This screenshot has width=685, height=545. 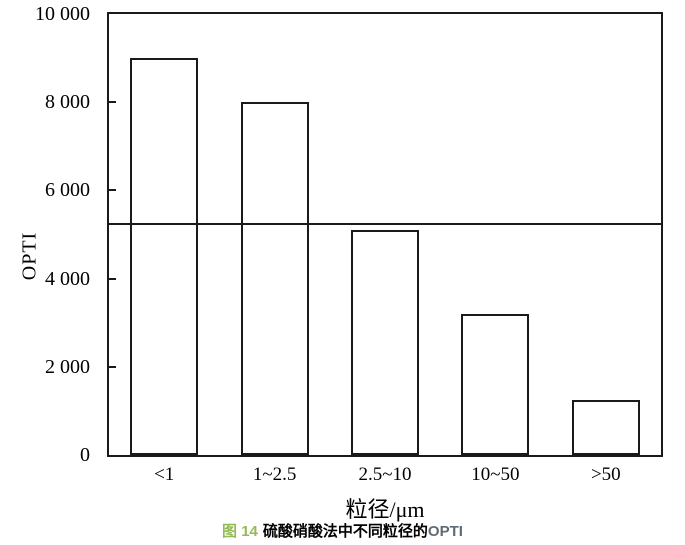 What do you see at coordinates (274, 278) in the screenshot?
I see `bar-1~2.5` at bounding box center [274, 278].